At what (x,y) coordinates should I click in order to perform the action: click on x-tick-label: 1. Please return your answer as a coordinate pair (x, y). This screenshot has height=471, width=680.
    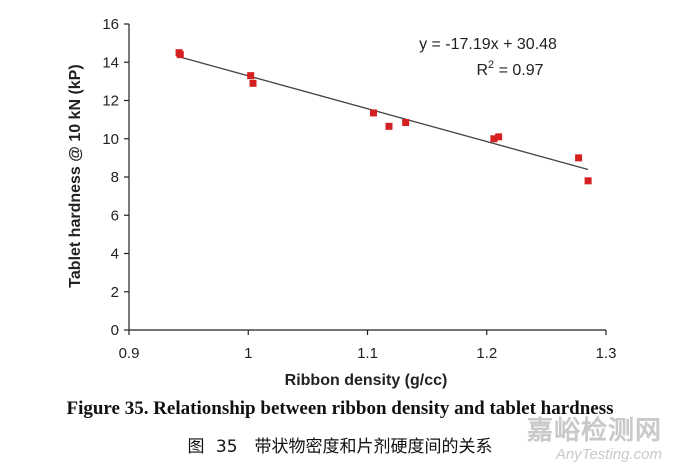
    Looking at the image, I should click on (248, 353).